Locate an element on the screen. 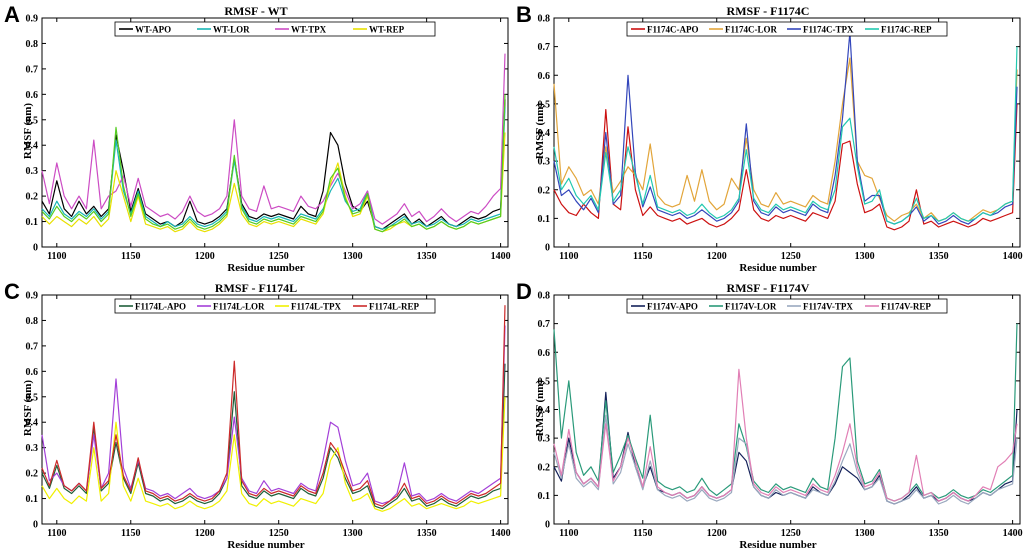  legend-label: F1174V-TPX is located at coordinates (828, 307).